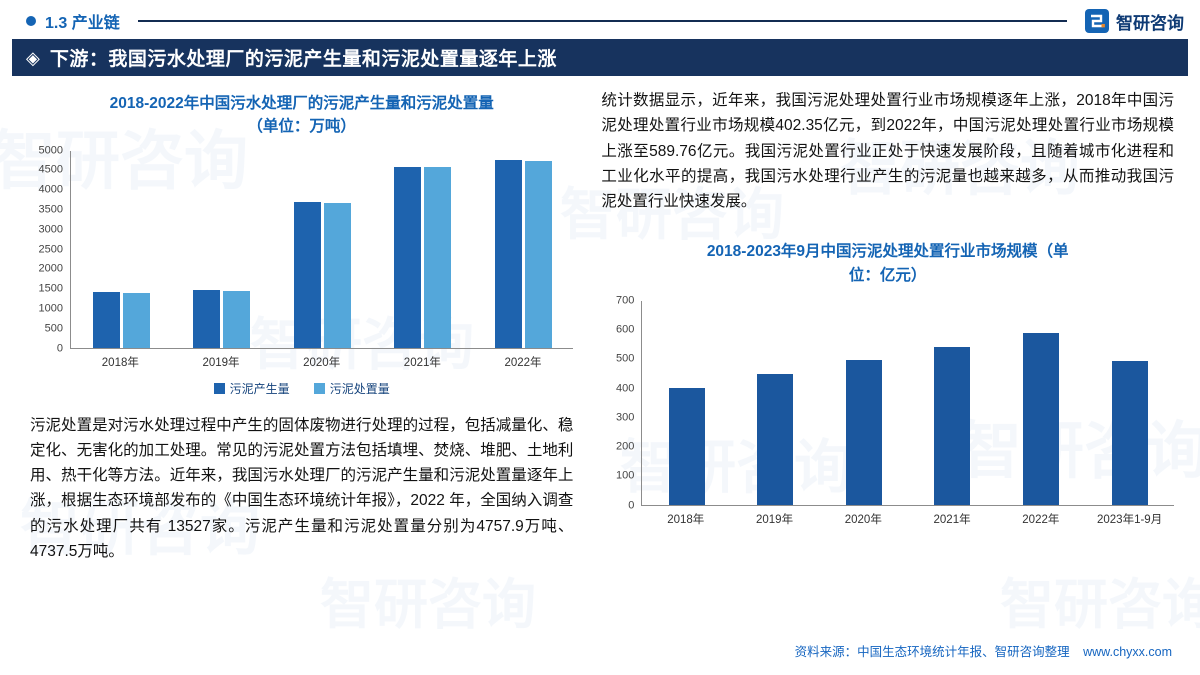  Describe the element at coordinates (625, 417) in the screenshot. I see `y-axis-label: 300` at that location.